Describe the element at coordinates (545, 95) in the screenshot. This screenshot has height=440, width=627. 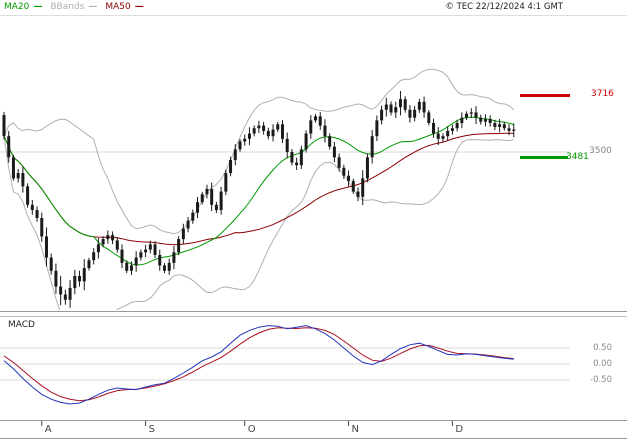
I see `resistance-level-line` at that location.